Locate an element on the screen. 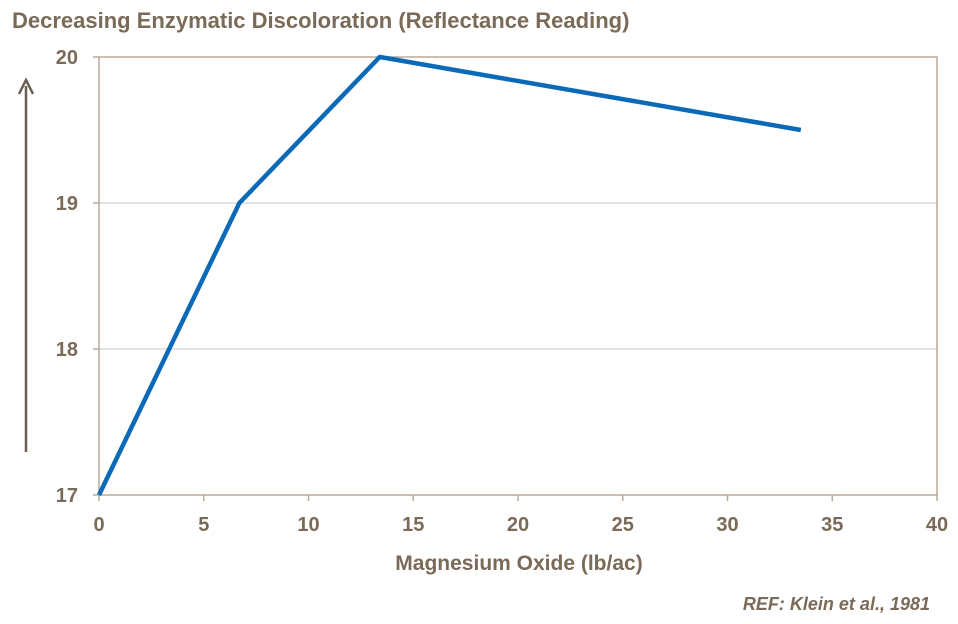 The image size is (958, 624). x-tick-label-20: 20 is located at coordinates (518, 525).